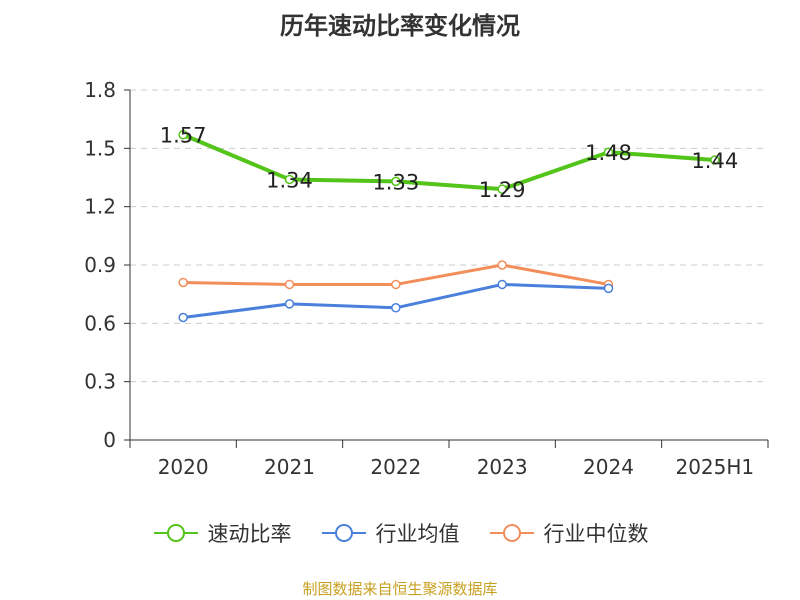  What do you see at coordinates (714, 467) in the screenshot?
I see `x-tick-label: 2025H1` at bounding box center [714, 467].